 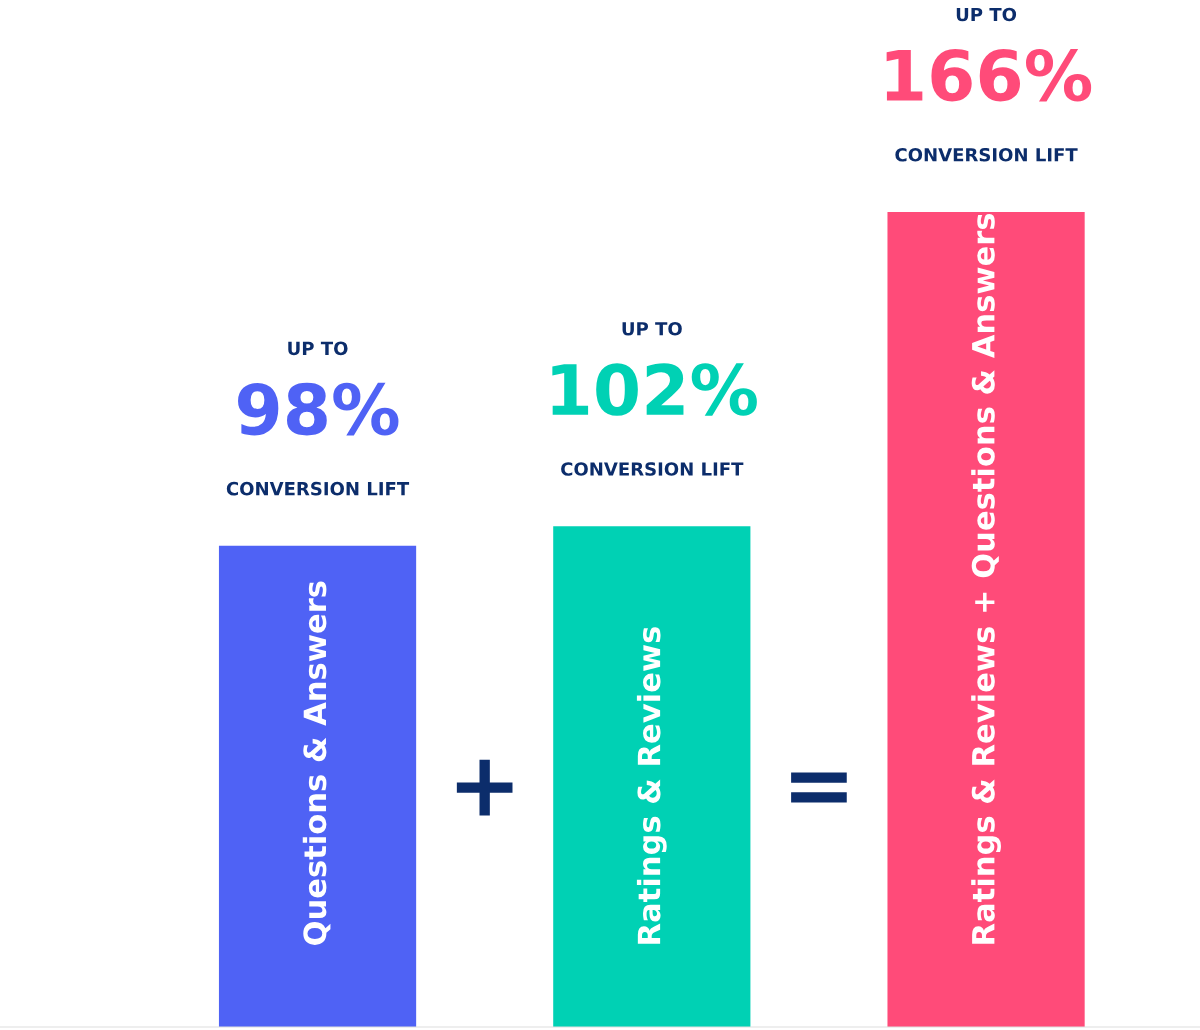 What do you see at coordinates (651, 785) in the screenshot?
I see `x-tick-label: Ratings & Reviews` at bounding box center [651, 785].